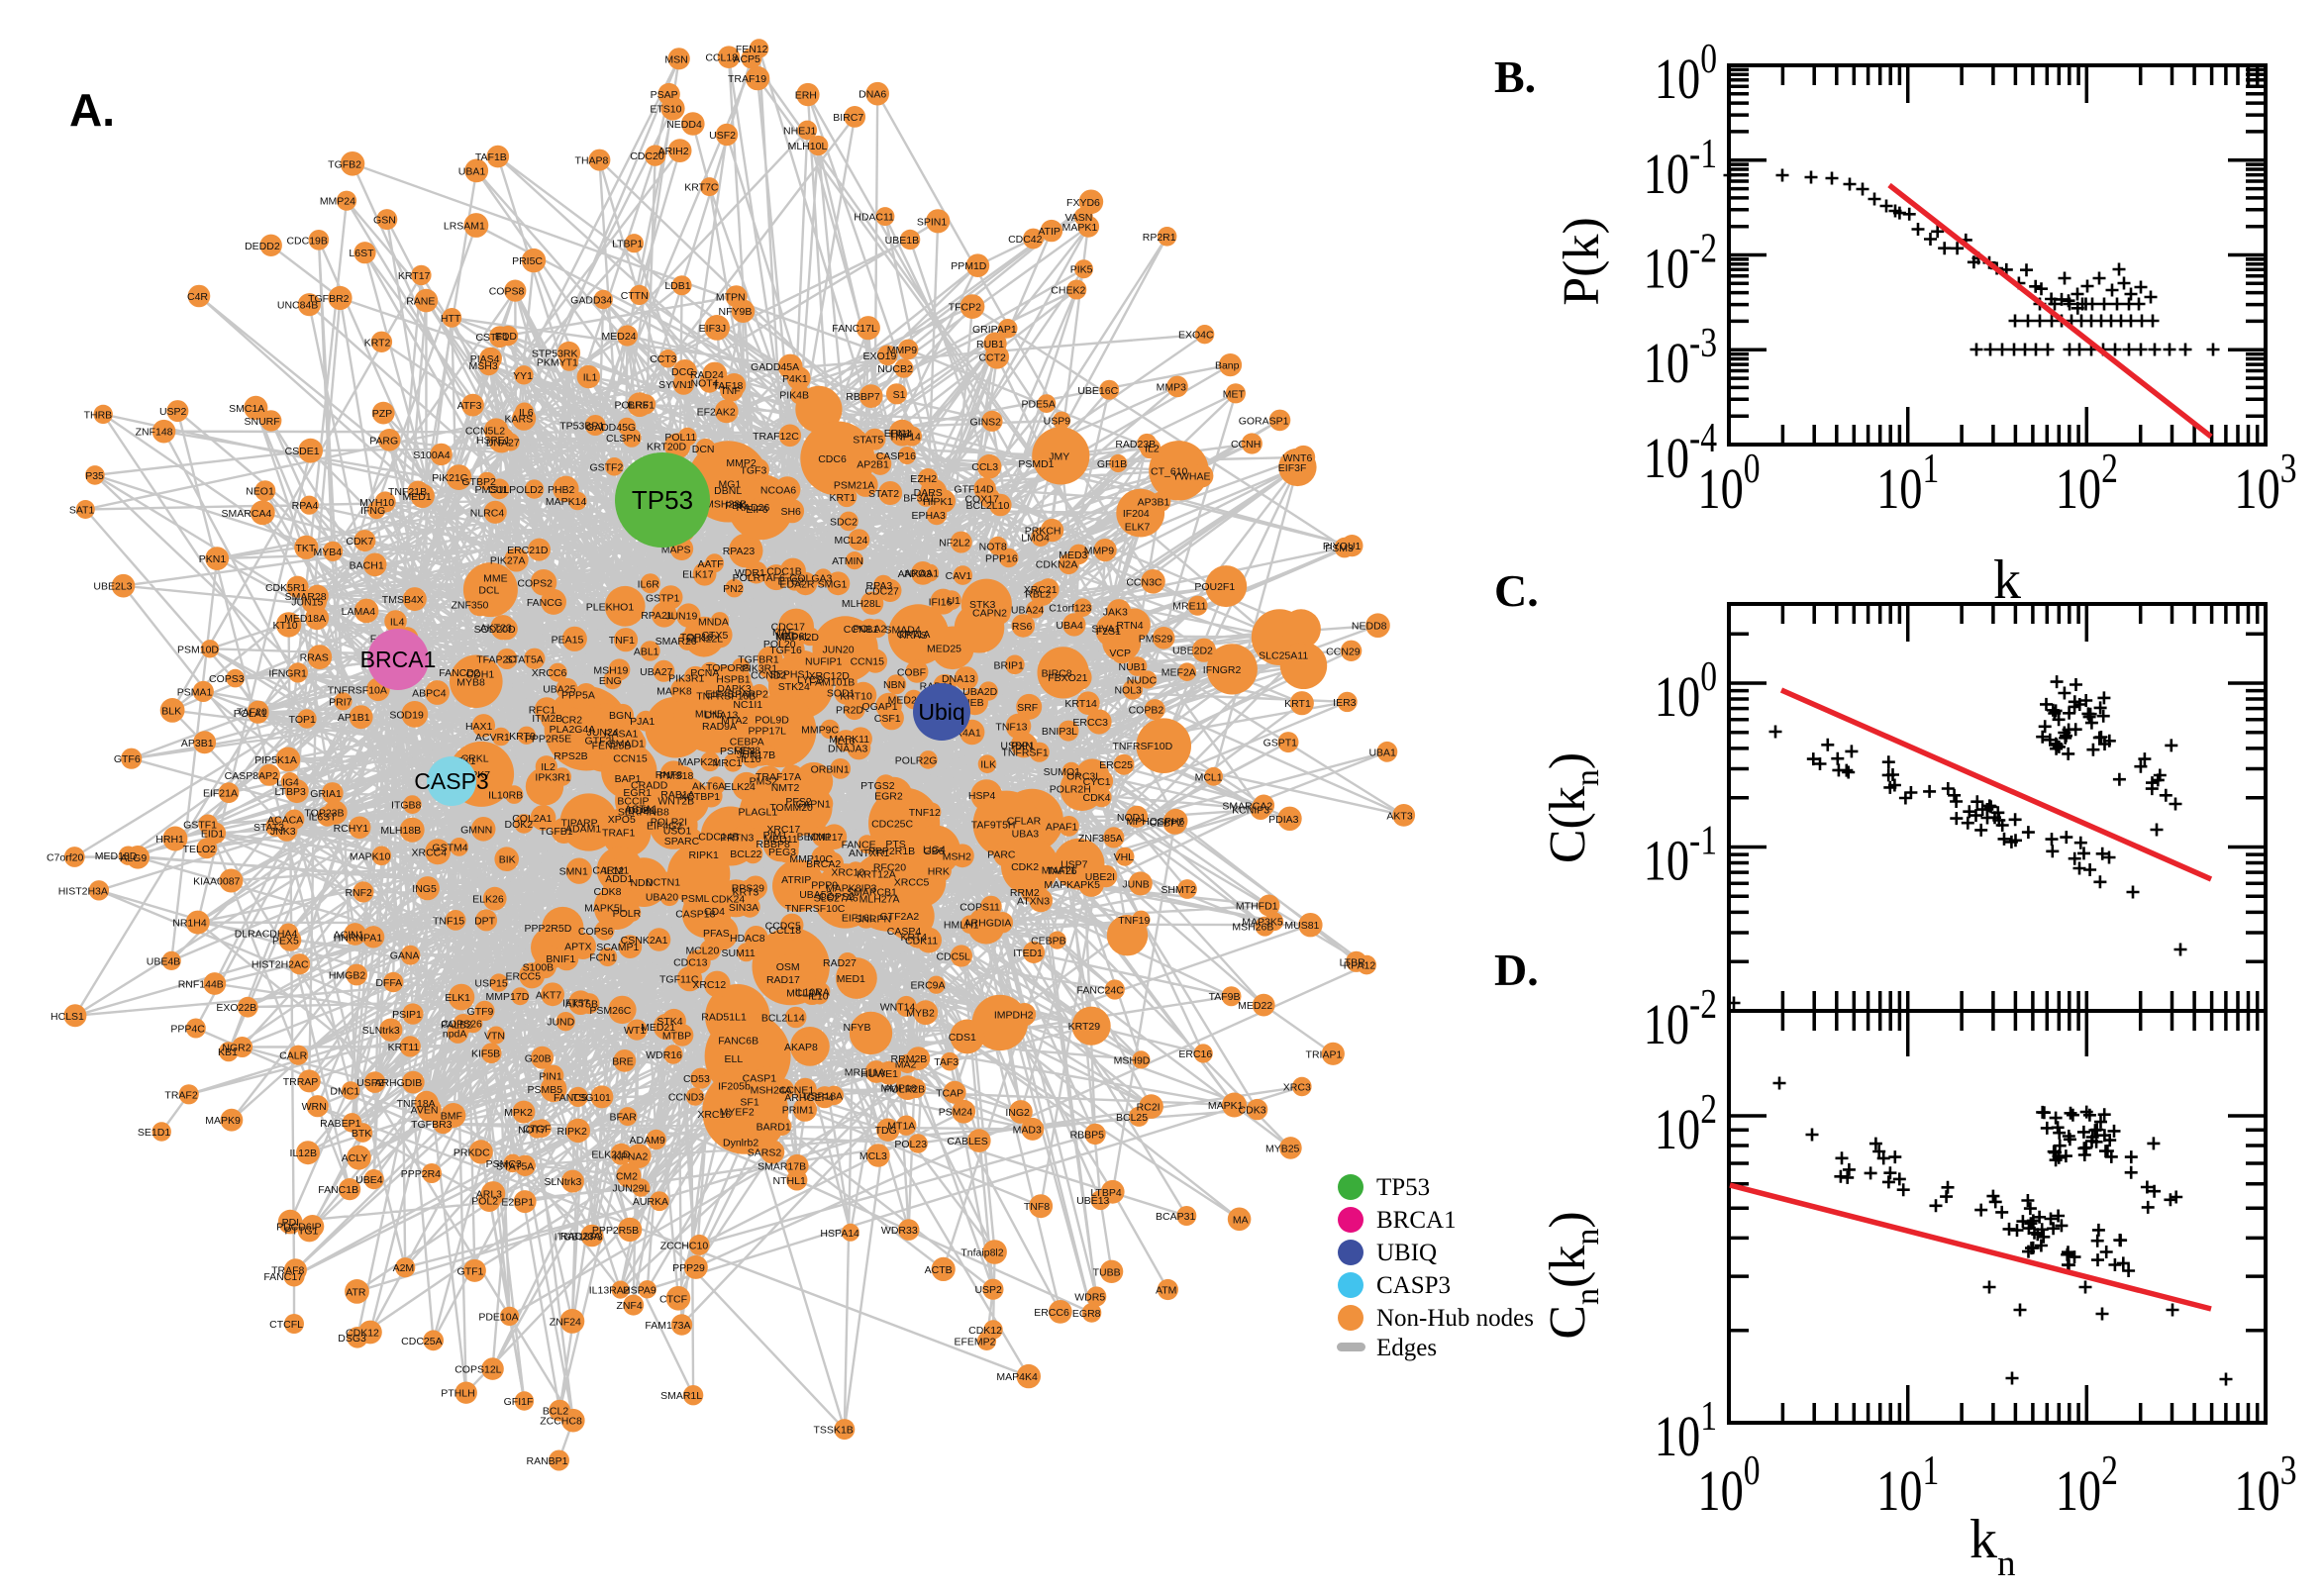 This screenshot has width=2323, height=1596. I want to click on svg-text: TGFB1, so click(556, 832).